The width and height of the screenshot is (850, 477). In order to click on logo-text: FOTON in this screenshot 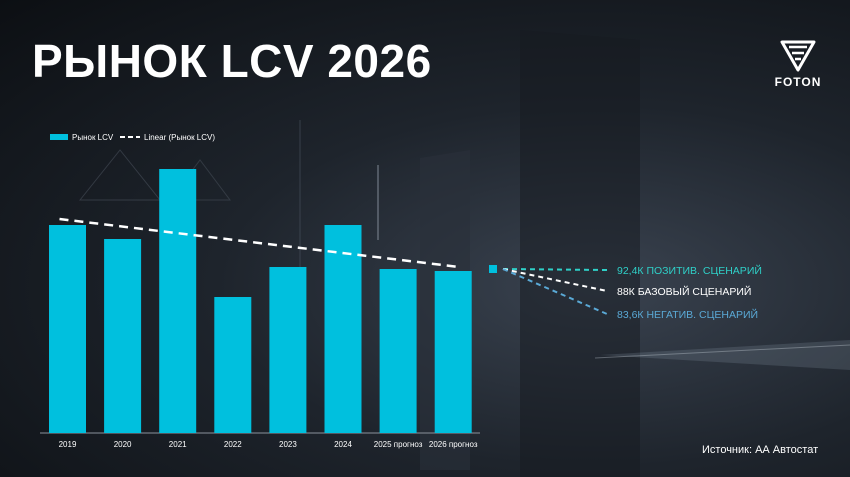, I will do `click(798, 82)`.